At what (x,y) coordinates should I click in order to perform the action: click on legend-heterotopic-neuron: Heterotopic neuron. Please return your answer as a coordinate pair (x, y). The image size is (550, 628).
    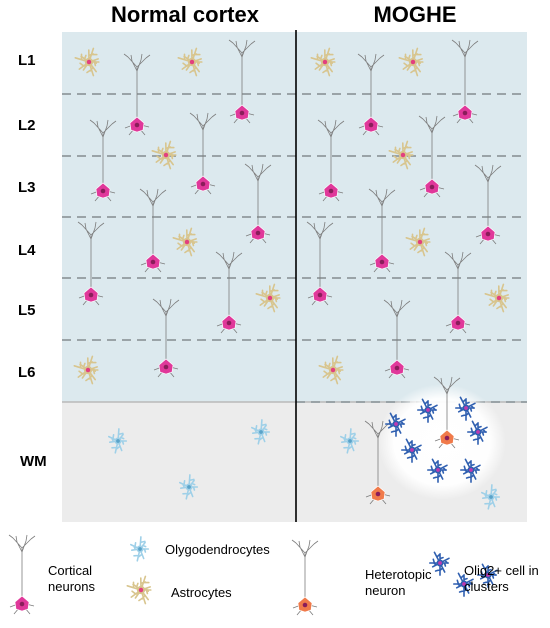
    Looking at the image, I should click on (398, 582).